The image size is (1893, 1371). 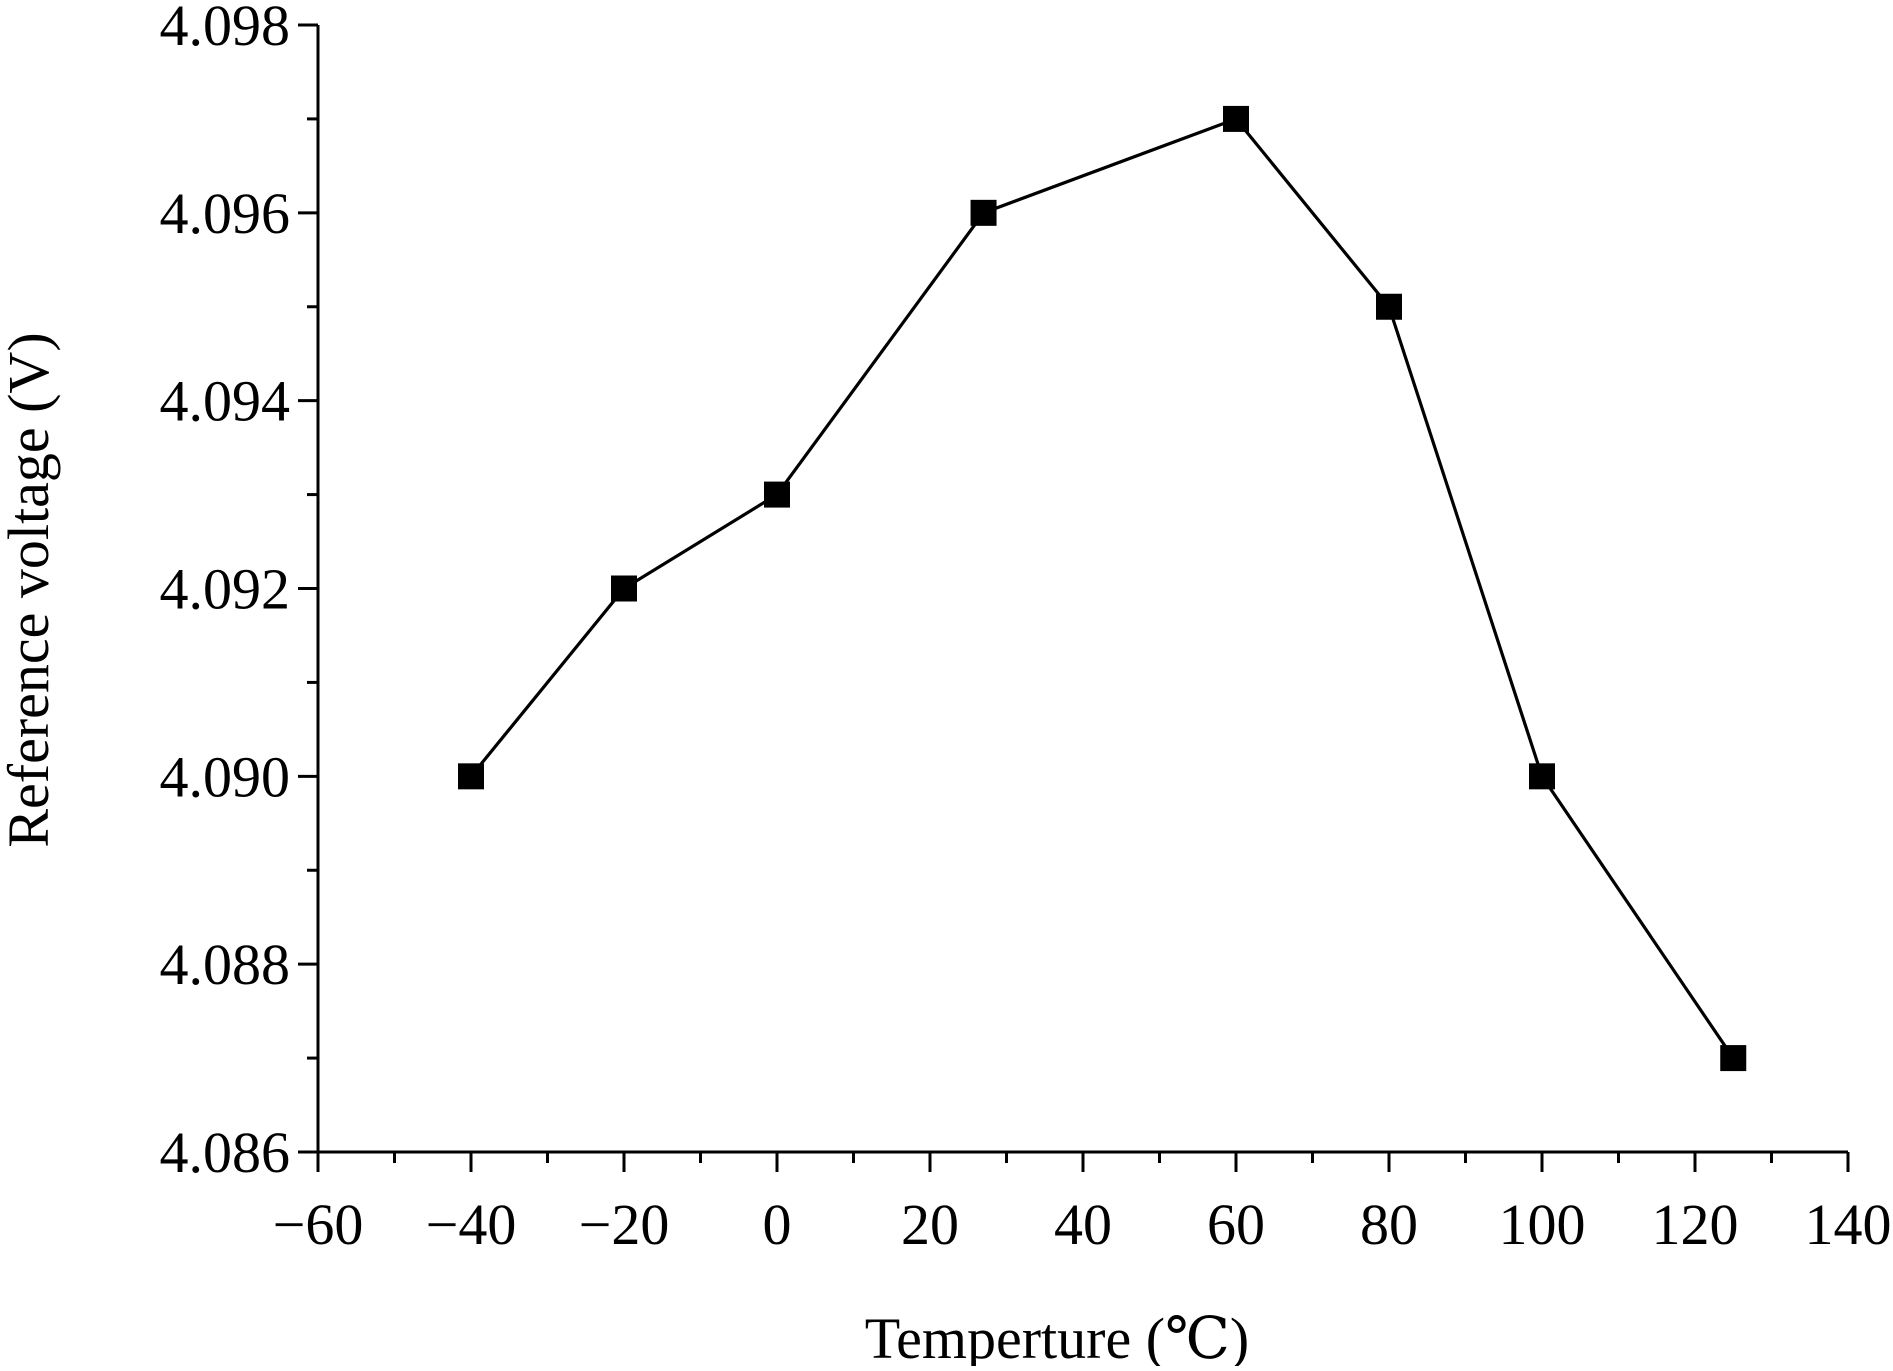 I want to click on y-tick-label: 4.094, so click(x=225, y=401).